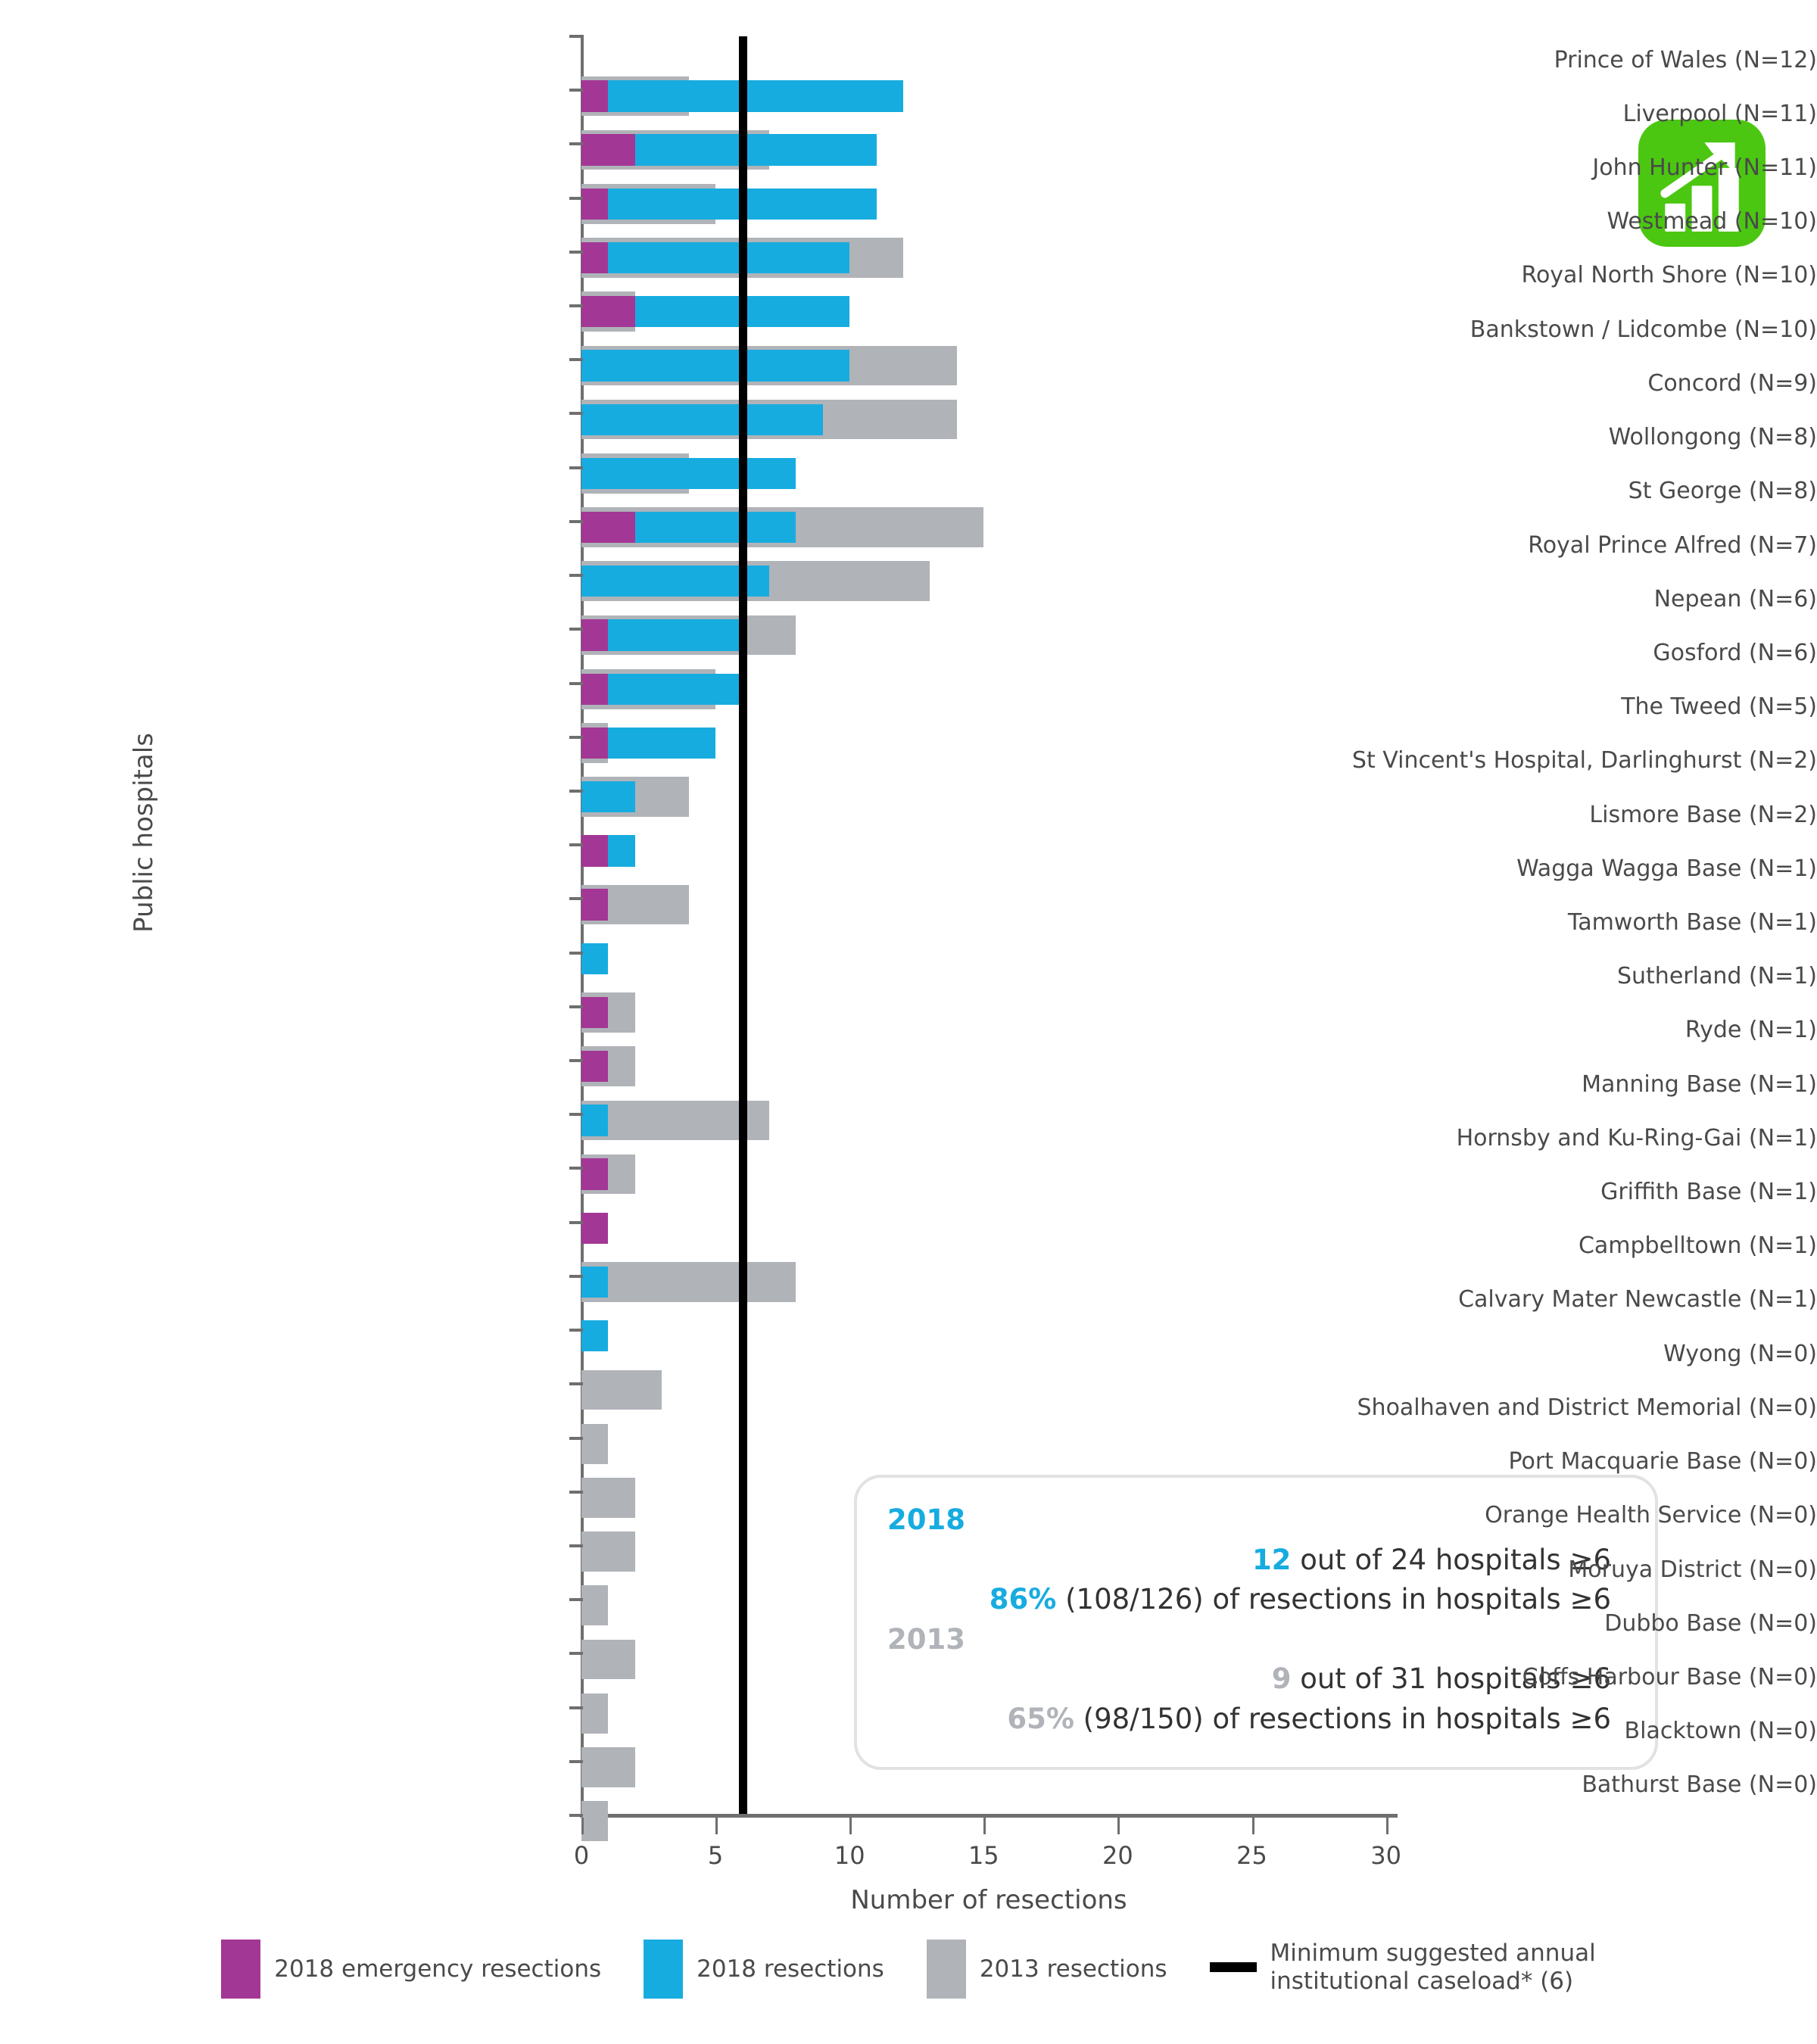 The height and width of the screenshot is (2044, 1817). What do you see at coordinates (1643, 329) in the screenshot?
I see `y-axis-label: Bankstown / Lidcombe (N=10)` at bounding box center [1643, 329].